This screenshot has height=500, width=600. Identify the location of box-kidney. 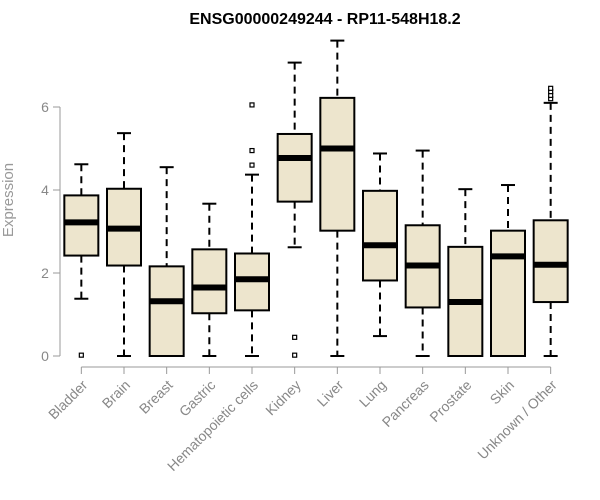
(294, 209).